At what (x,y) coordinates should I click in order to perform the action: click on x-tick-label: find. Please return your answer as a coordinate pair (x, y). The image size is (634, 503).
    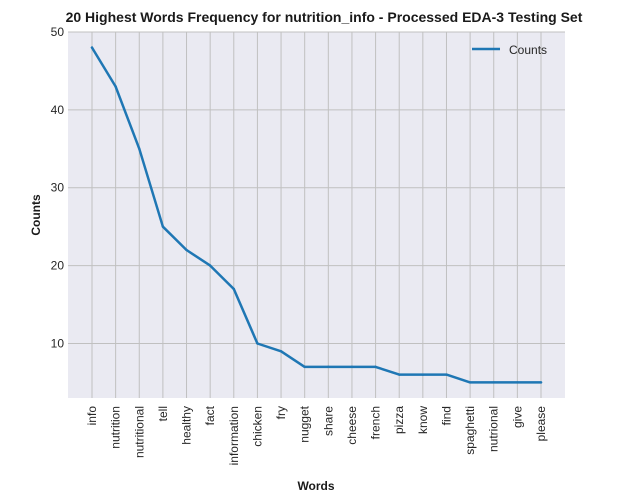
    Looking at the image, I should click on (446, 415).